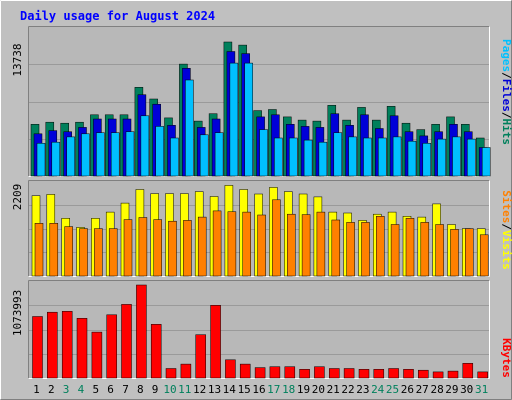  Describe the element at coordinates (214, 389) in the screenshot. I see `day-label: 13` at that location.